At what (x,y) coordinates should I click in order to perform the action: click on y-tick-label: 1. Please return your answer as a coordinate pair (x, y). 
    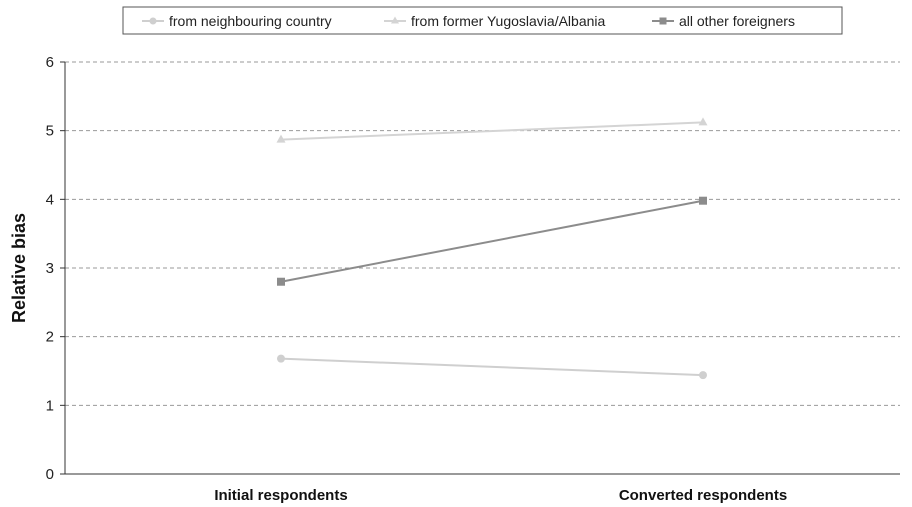
    Looking at the image, I should click on (50, 405).